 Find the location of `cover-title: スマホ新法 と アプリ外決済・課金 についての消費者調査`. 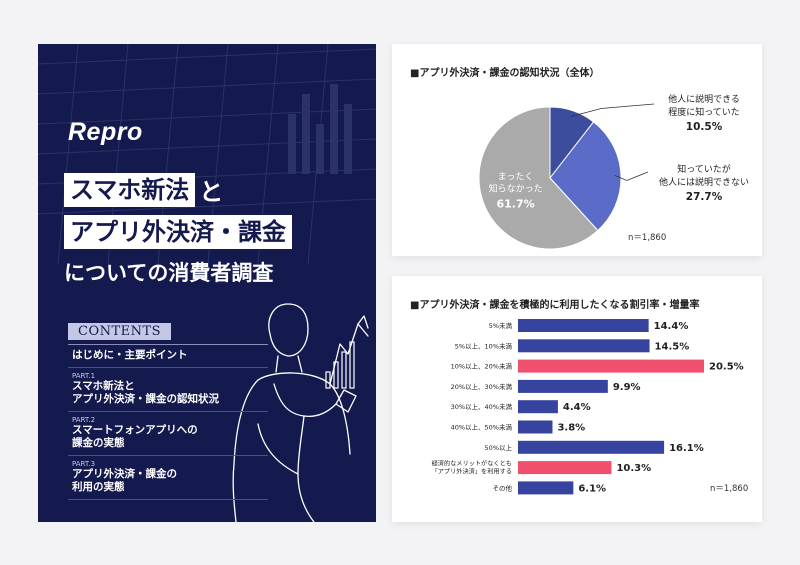

cover-title: スマホ新法 と アプリ外決済・課金 についての消費者調査 is located at coordinates (178, 229).